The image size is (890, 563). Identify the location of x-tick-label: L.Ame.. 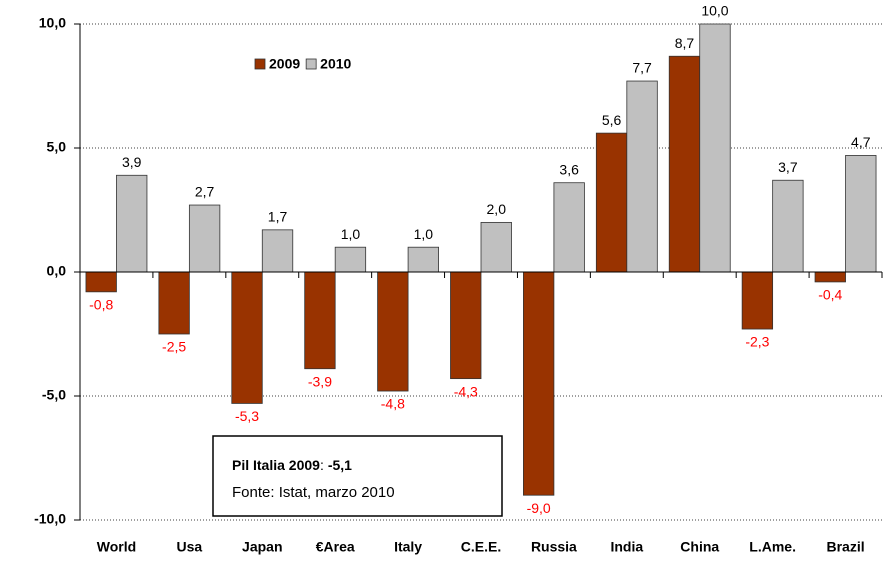
(772, 547).